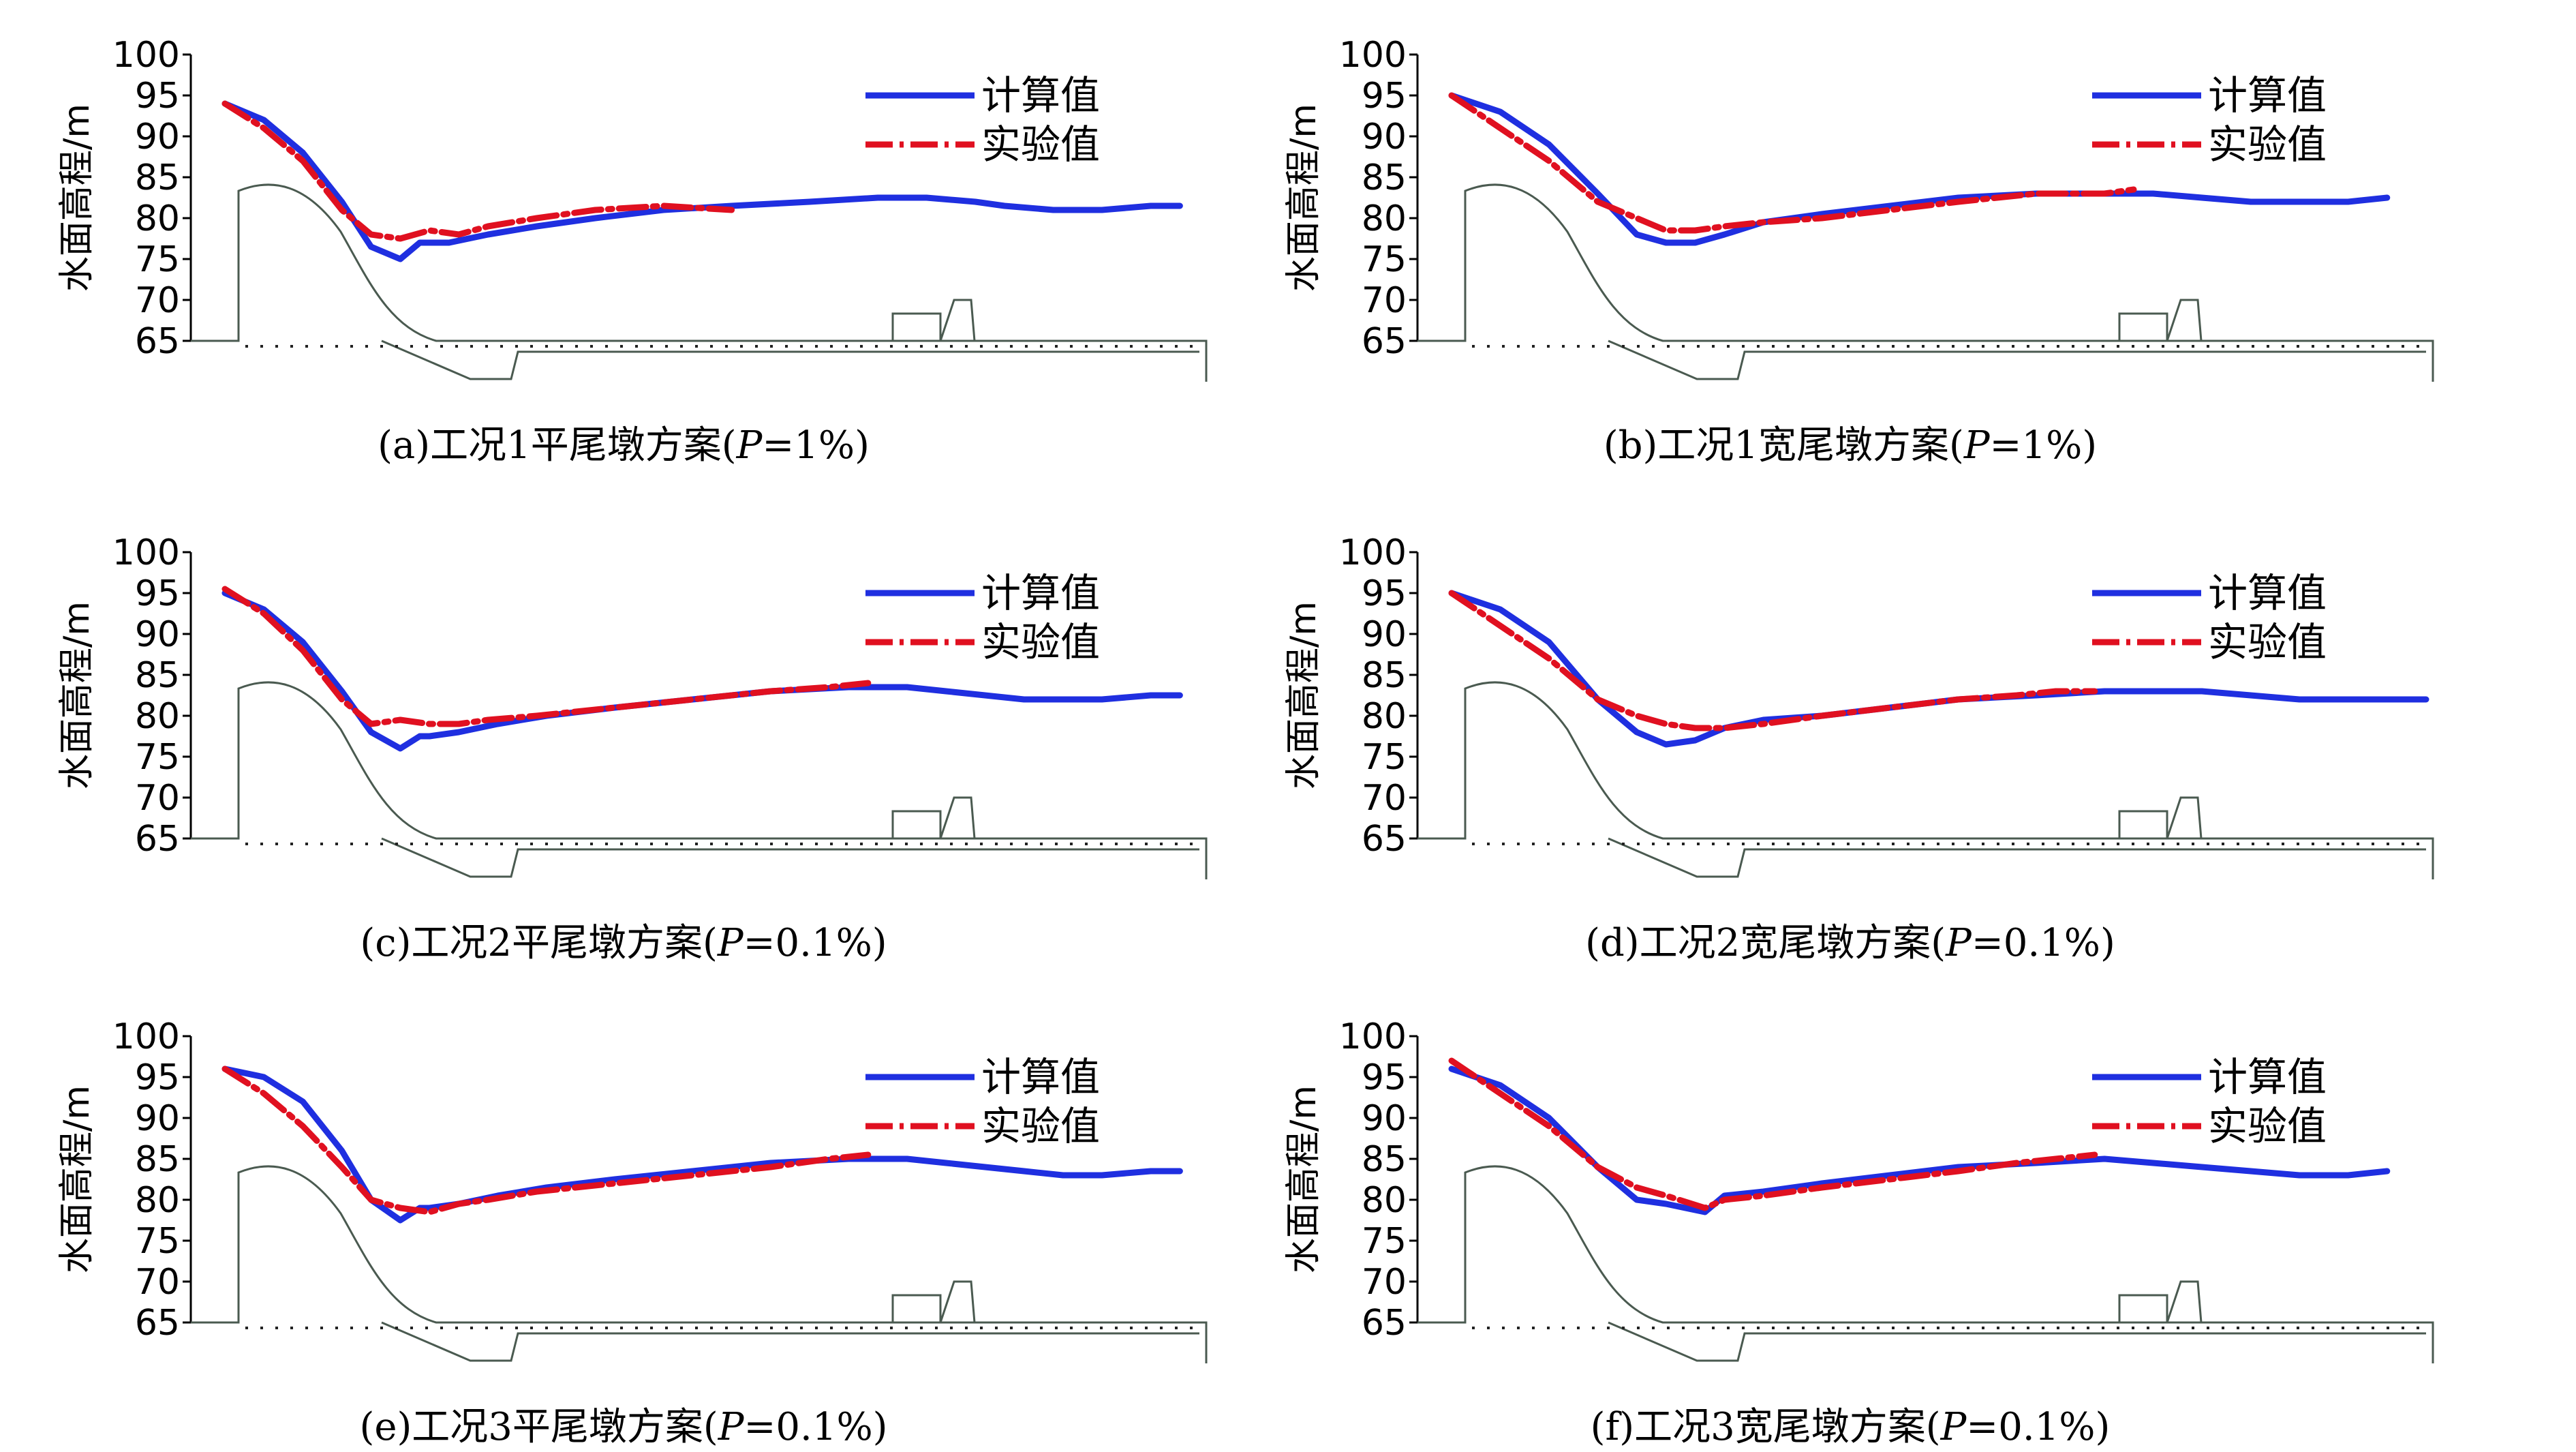 The width and height of the screenshot is (2576, 1452). Describe the element at coordinates (1850, 943) in the screenshot. I see `caption-d: (d)工况2宽尾墩方案(P=0.1%)` at that location.